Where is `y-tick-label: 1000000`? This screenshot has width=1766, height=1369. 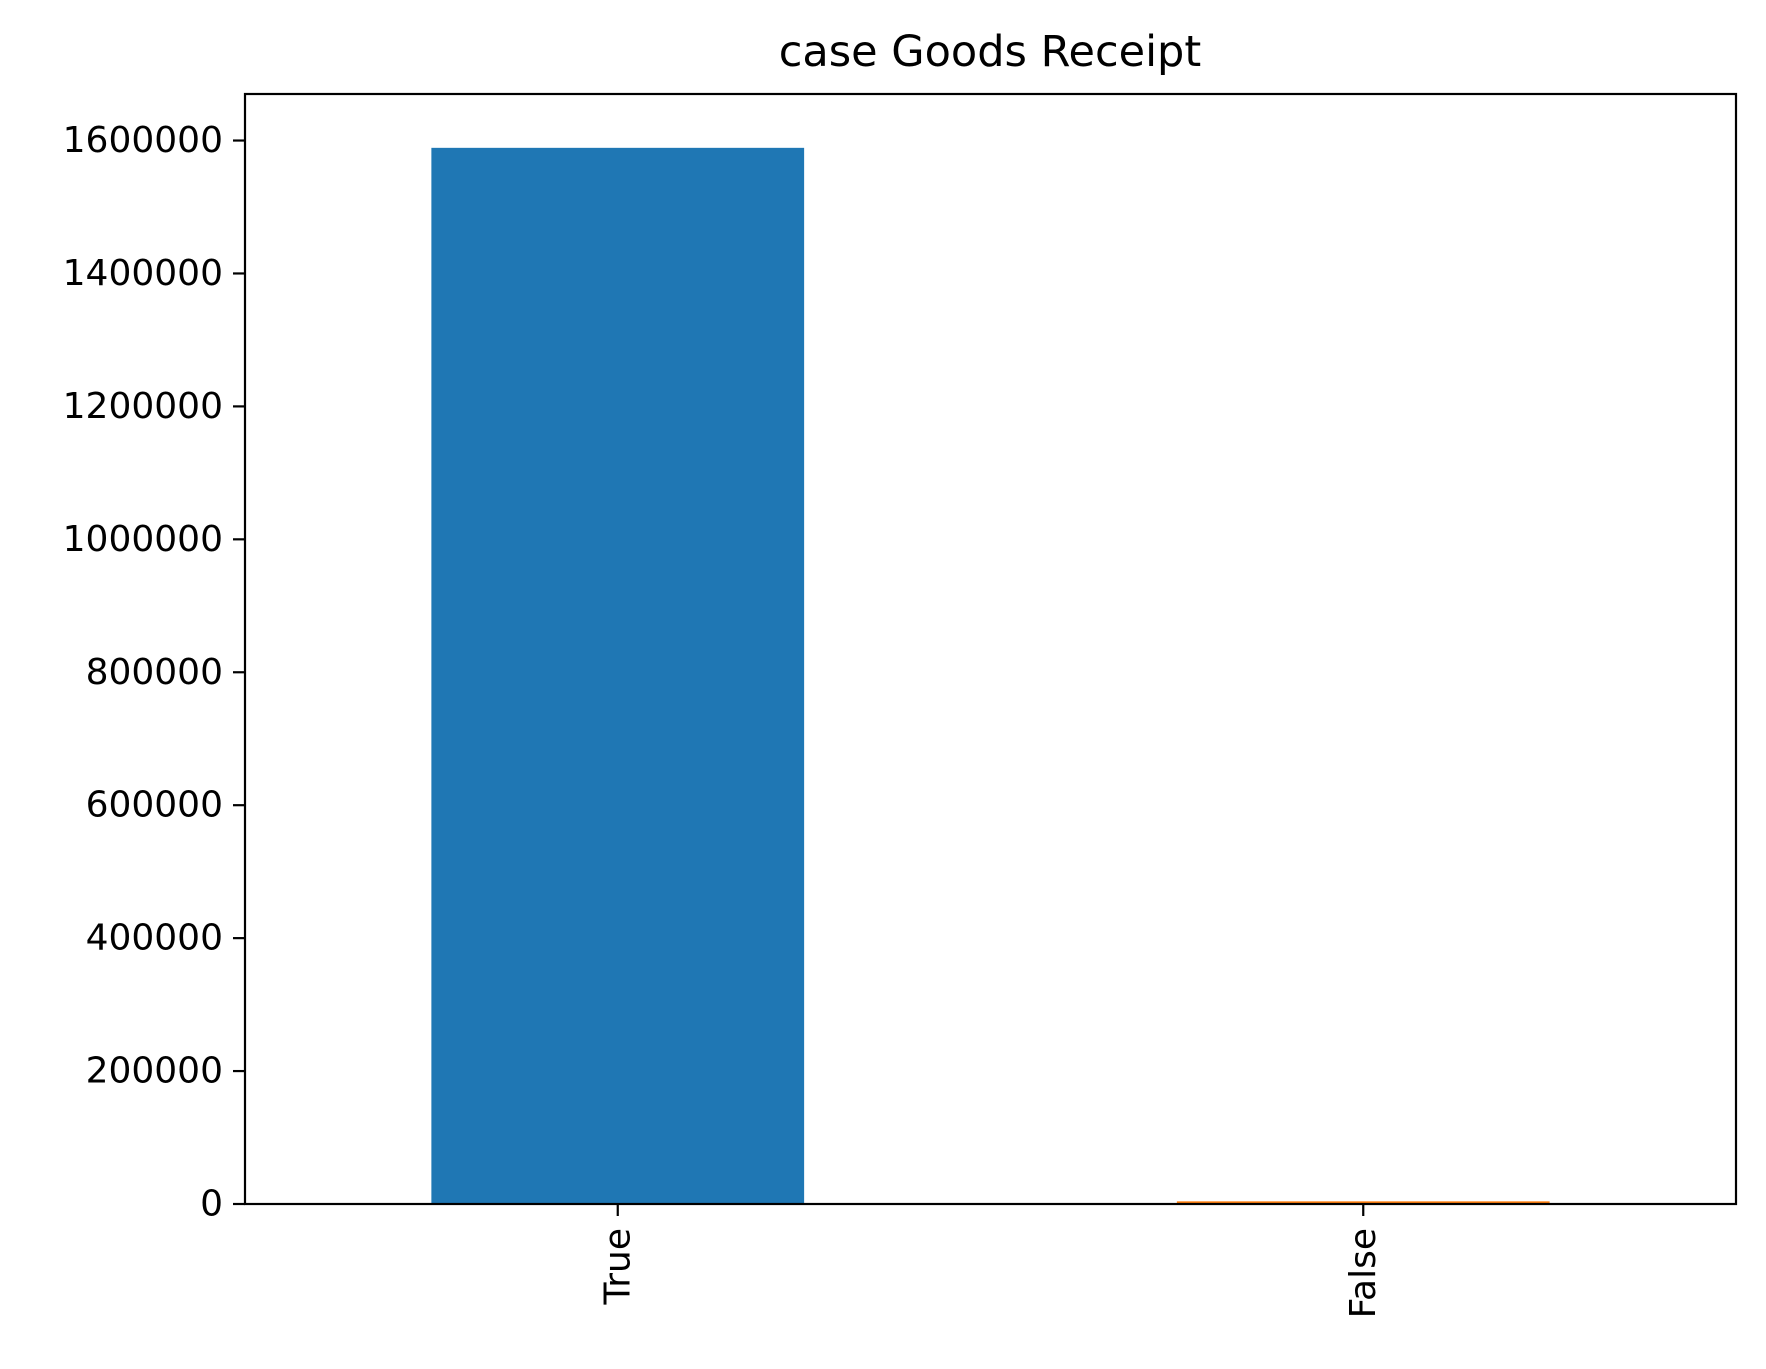 y-tick-label: 1000000 is located at coordinates (143, 539).